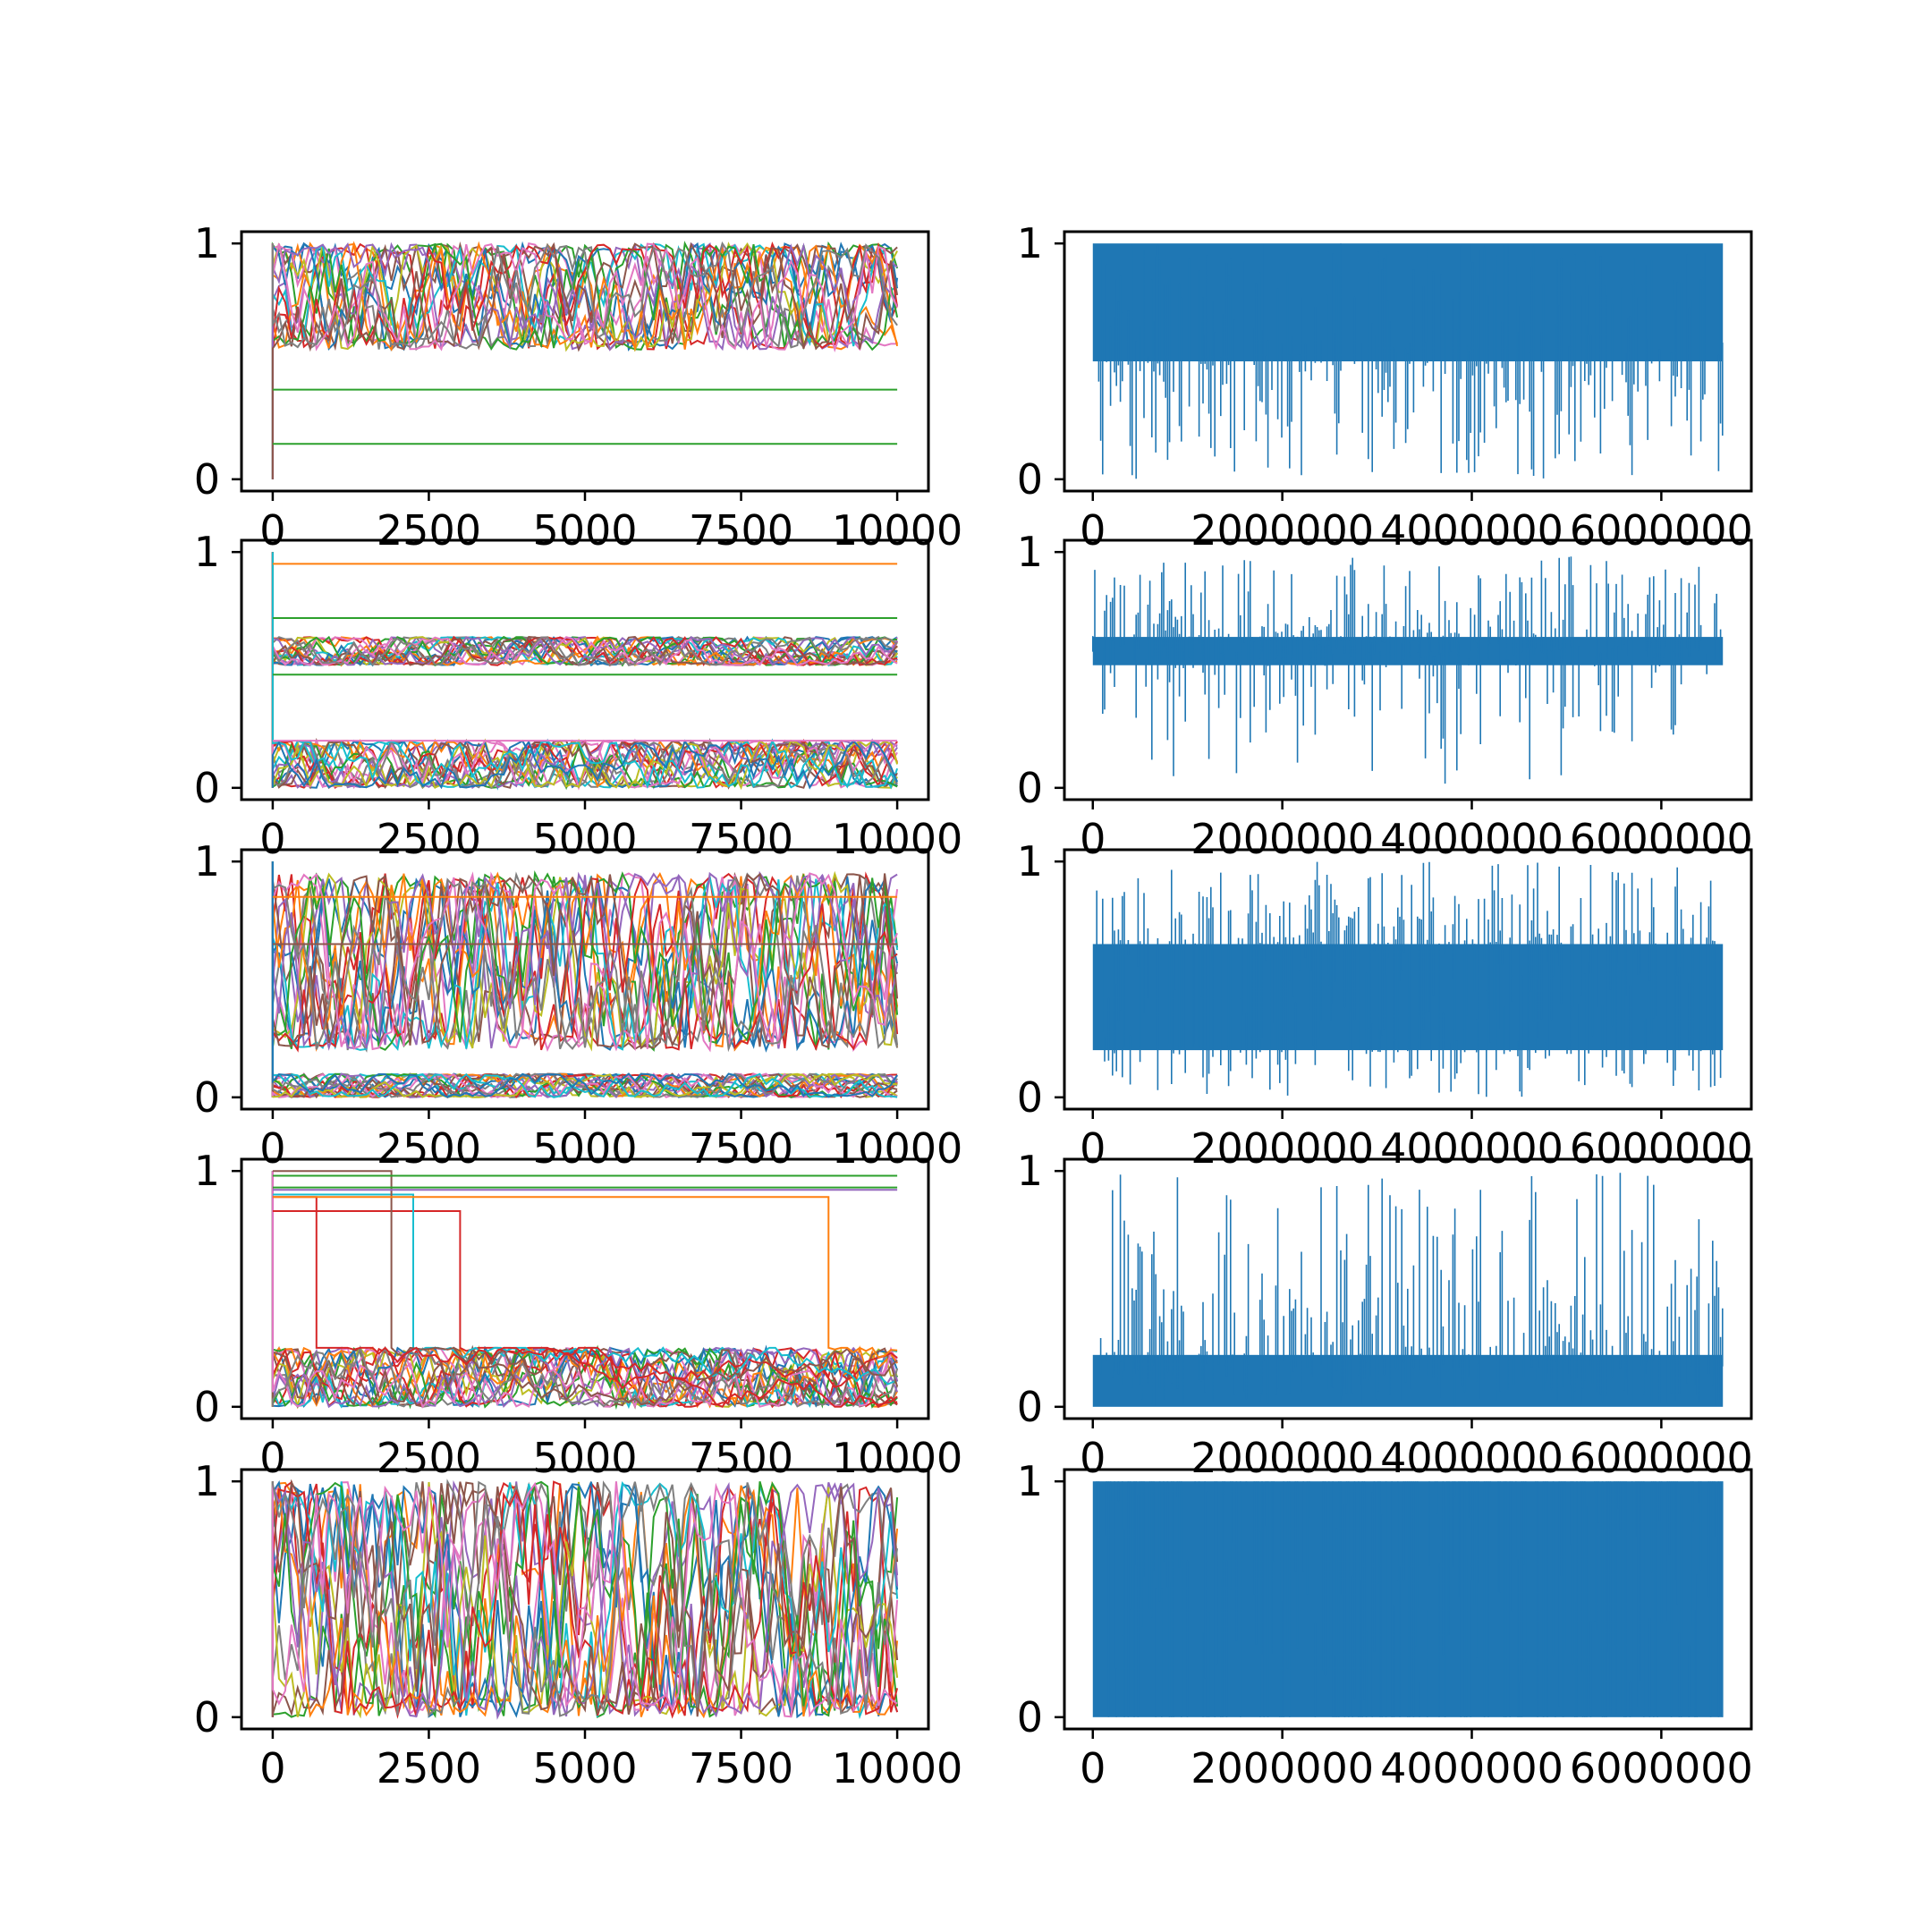 The height and width of the screenshot is (1932, 1932). I want to click on panel-row4-right: 0 2000000 4000000 6000000 0 1, so click(1385, 1314).